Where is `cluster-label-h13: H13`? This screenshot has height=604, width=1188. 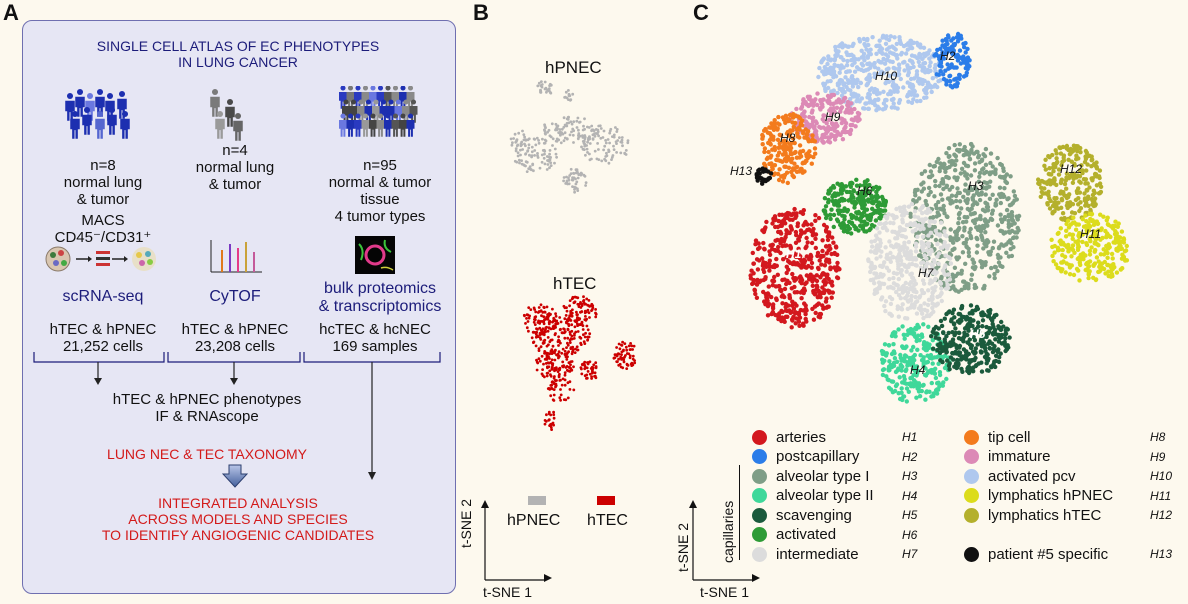 cluster-label-h13: H13 is located at coordinates (741, 171).